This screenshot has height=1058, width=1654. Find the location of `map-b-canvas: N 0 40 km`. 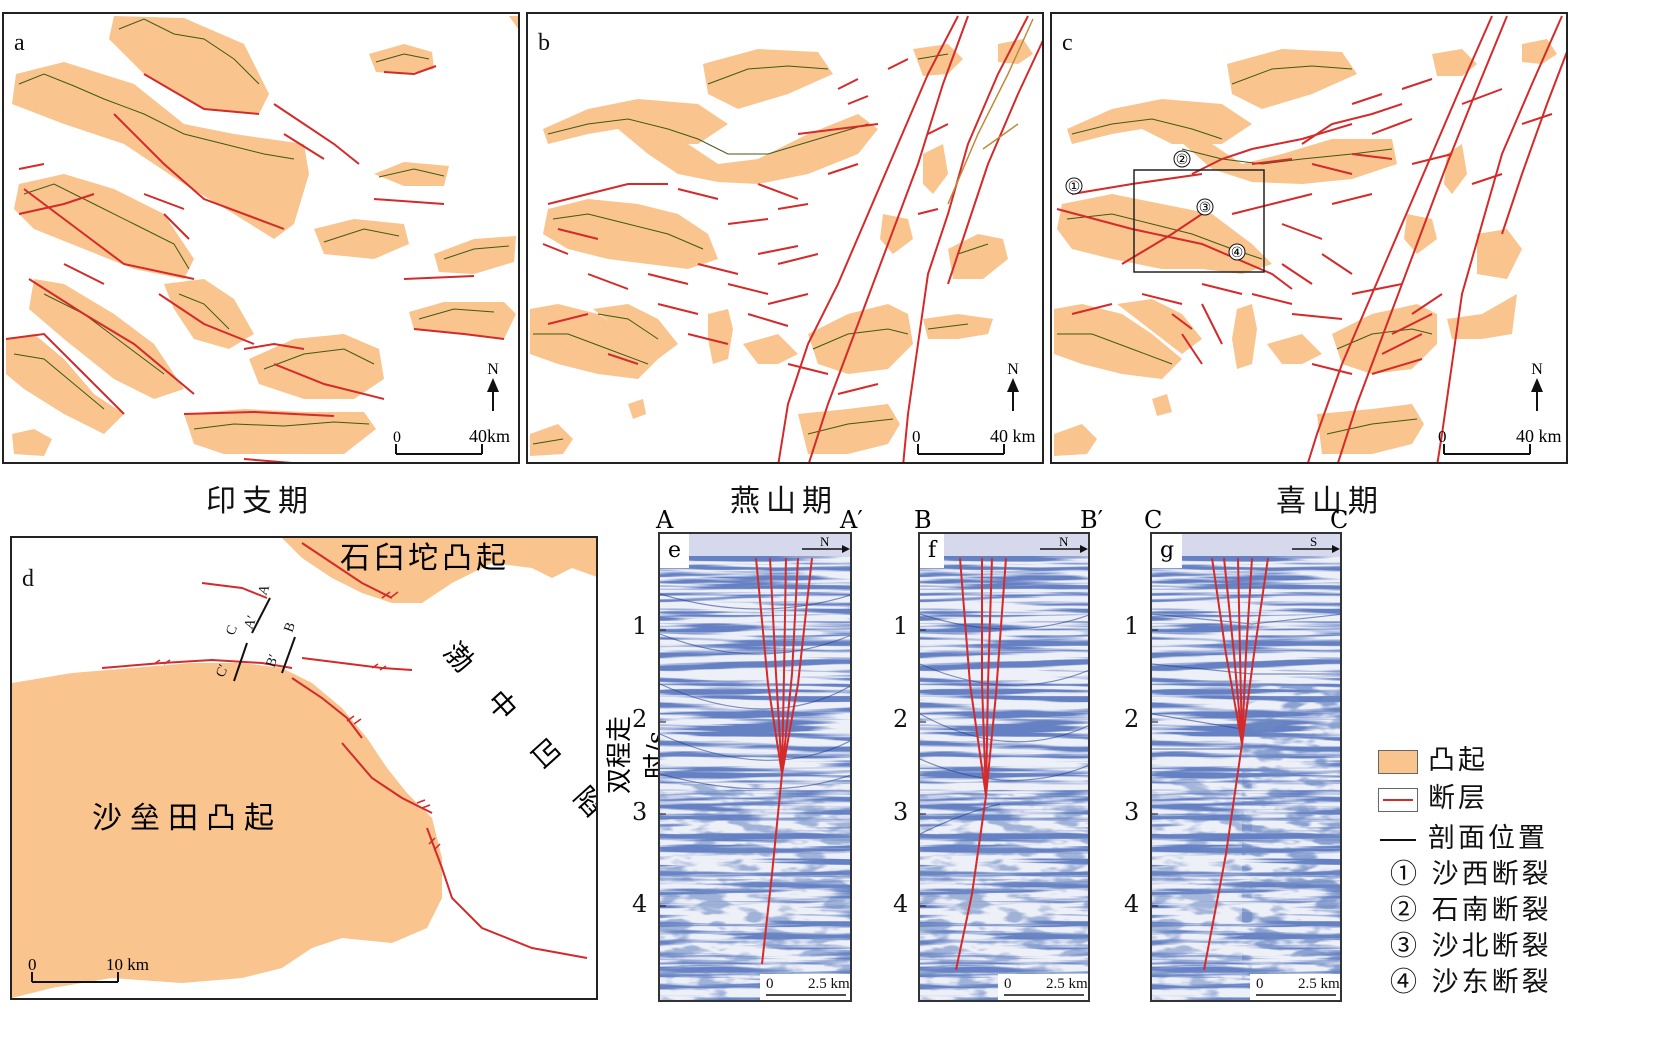

map-b-canvas: N 0 40 km is located at coordinates (786, 238).